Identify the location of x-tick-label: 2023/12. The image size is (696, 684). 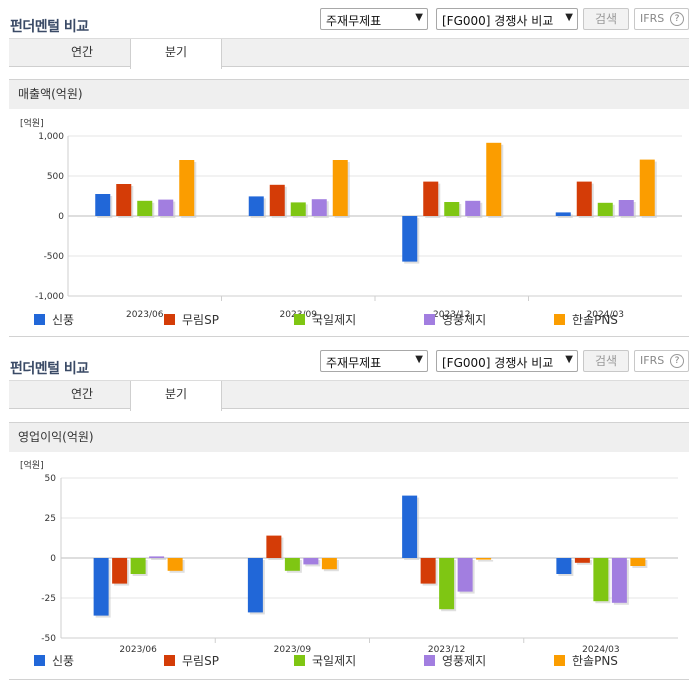
(446, 650).